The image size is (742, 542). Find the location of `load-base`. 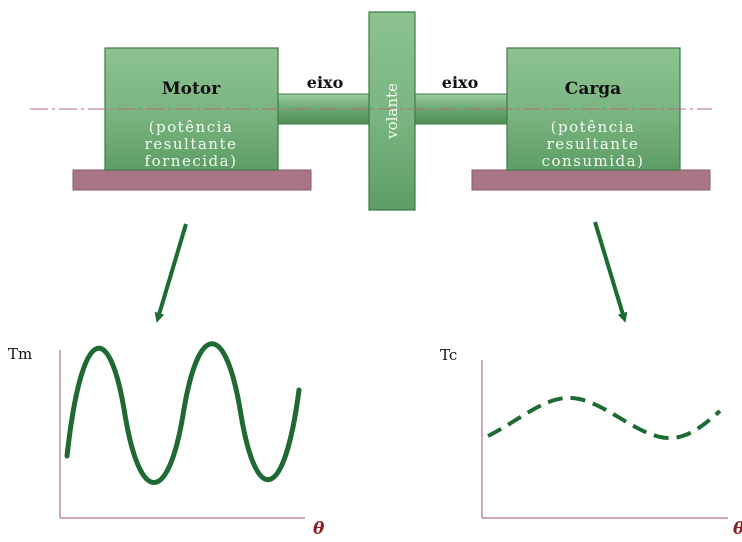

load-base is located at coordinates (591, 180).